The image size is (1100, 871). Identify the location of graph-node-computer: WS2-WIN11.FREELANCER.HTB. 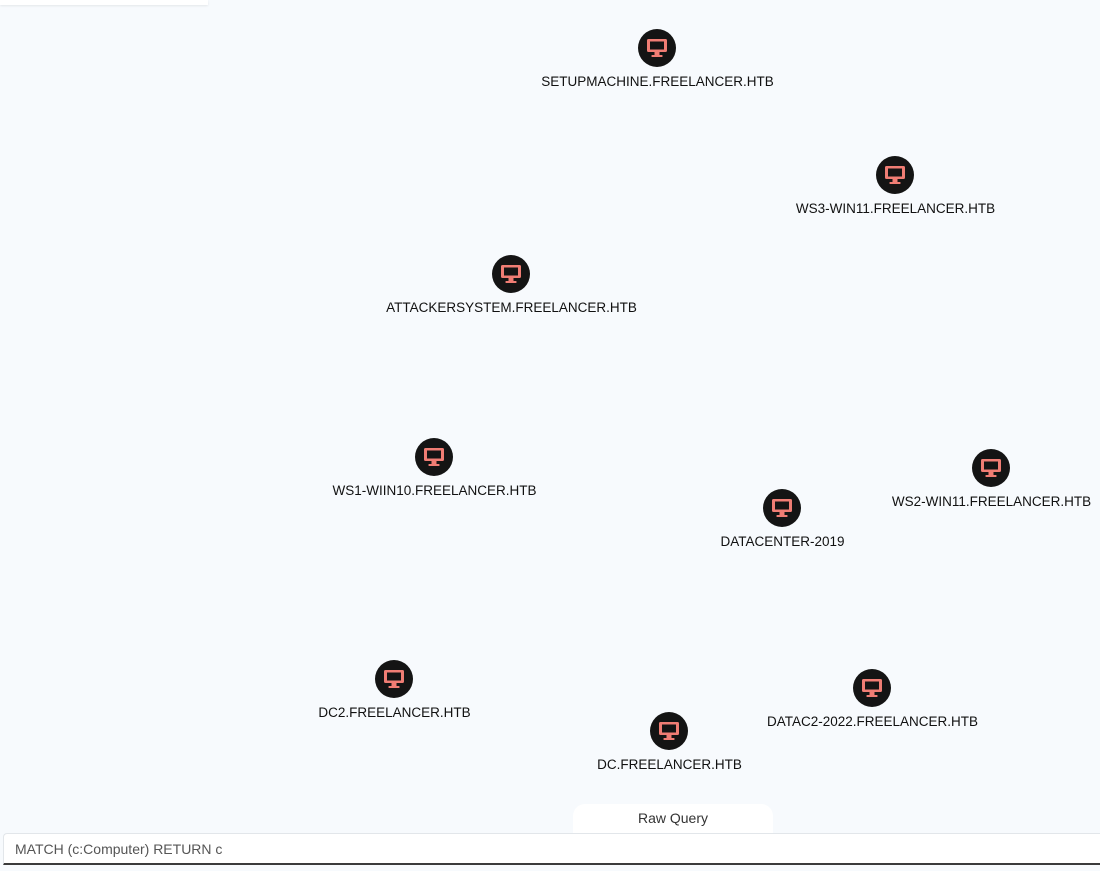
(991, 479).